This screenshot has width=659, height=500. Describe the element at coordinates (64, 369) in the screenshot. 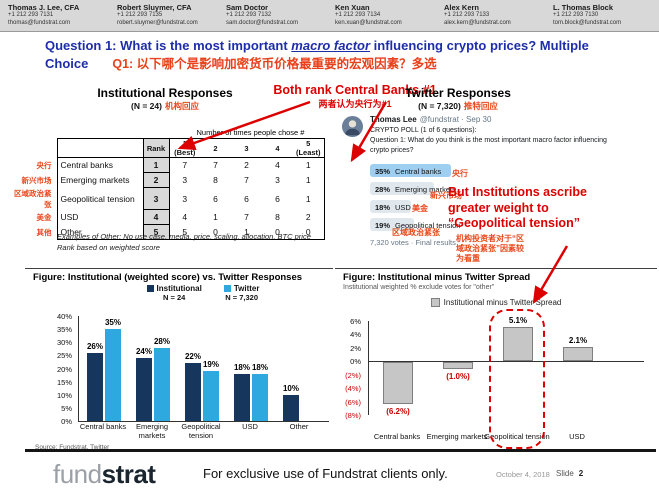

I see `y-tick-label: 20%` at that location.